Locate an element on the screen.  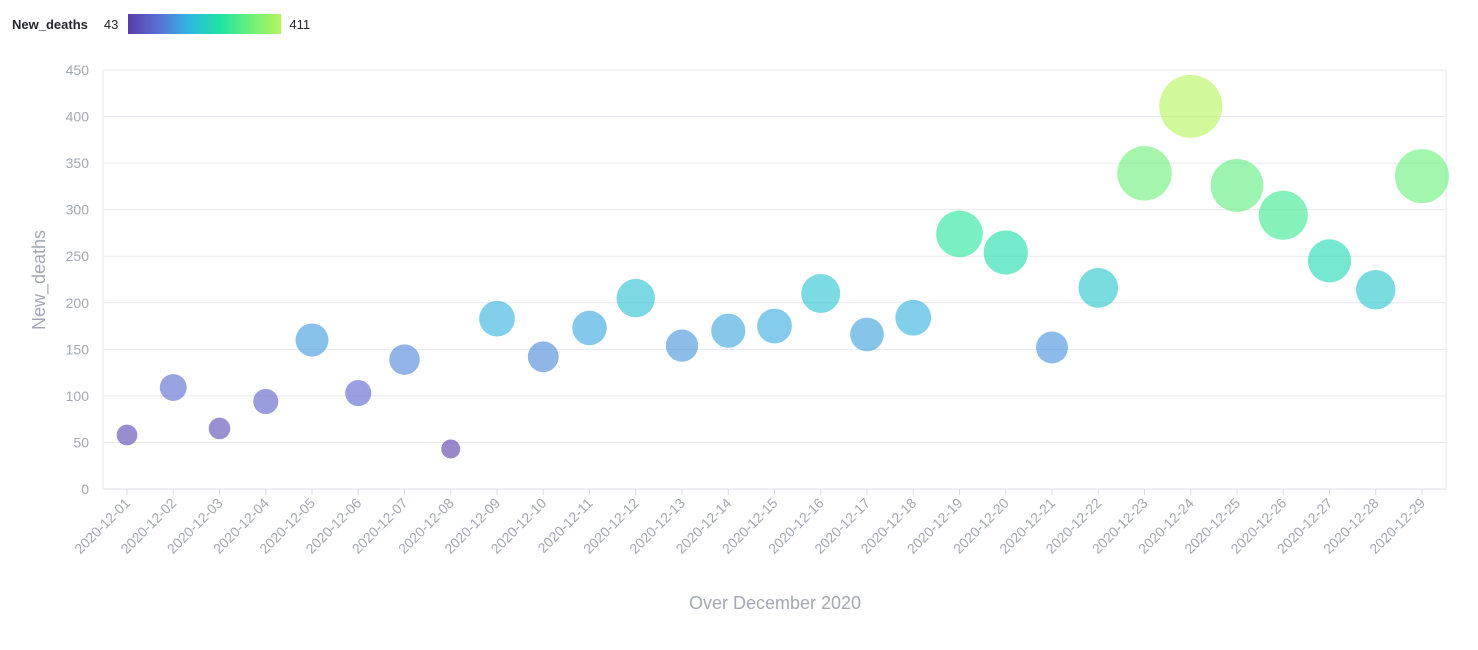
x-axis-title: Over December 2020 is located at coordinates (775, 603).